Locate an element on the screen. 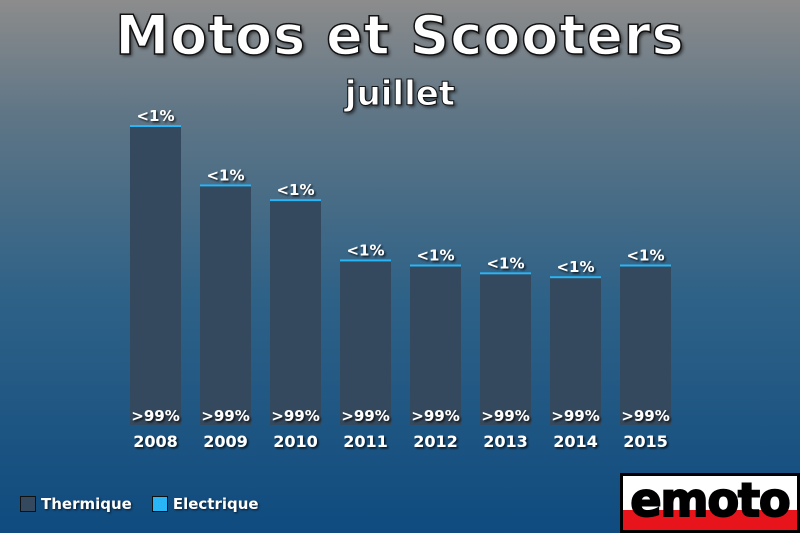  bar-thermique-2013 is located at coordinates (505, 348).